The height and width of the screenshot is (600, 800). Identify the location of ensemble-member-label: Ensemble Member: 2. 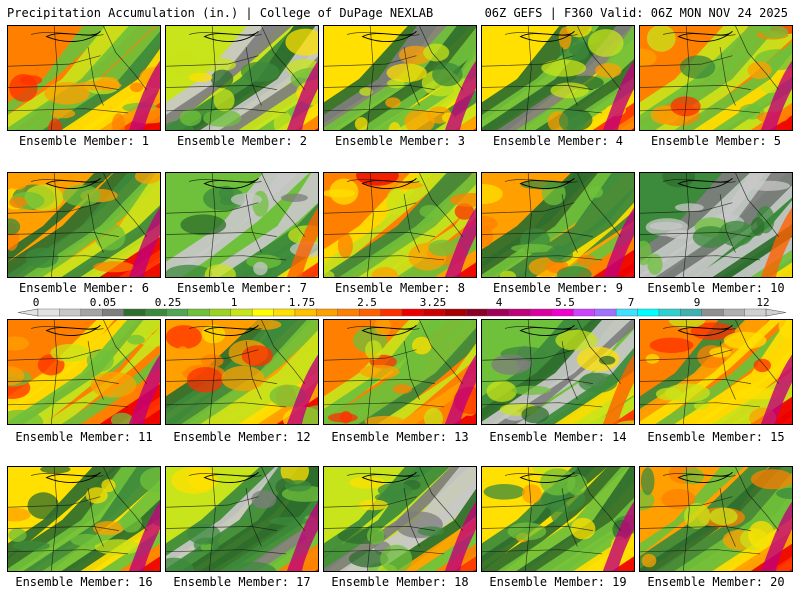
(242, 141).